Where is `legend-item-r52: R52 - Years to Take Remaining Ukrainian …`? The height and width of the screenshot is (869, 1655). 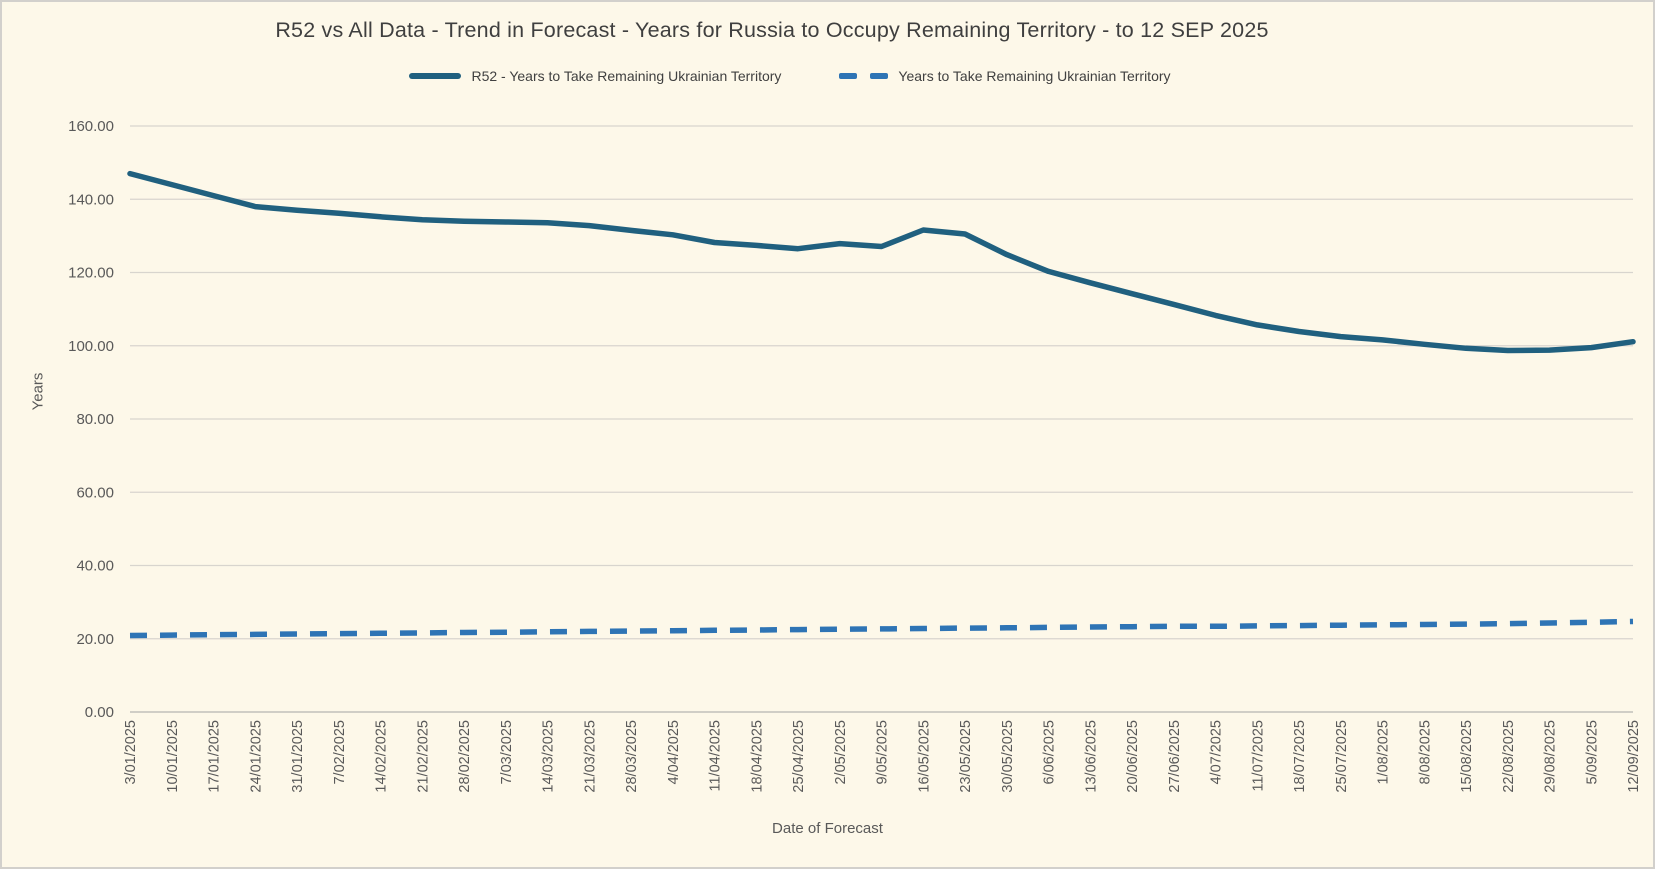 legend-item-r52: R52 - Years to Take Remaining Ukrainian … is located at coordinates (595, 76).